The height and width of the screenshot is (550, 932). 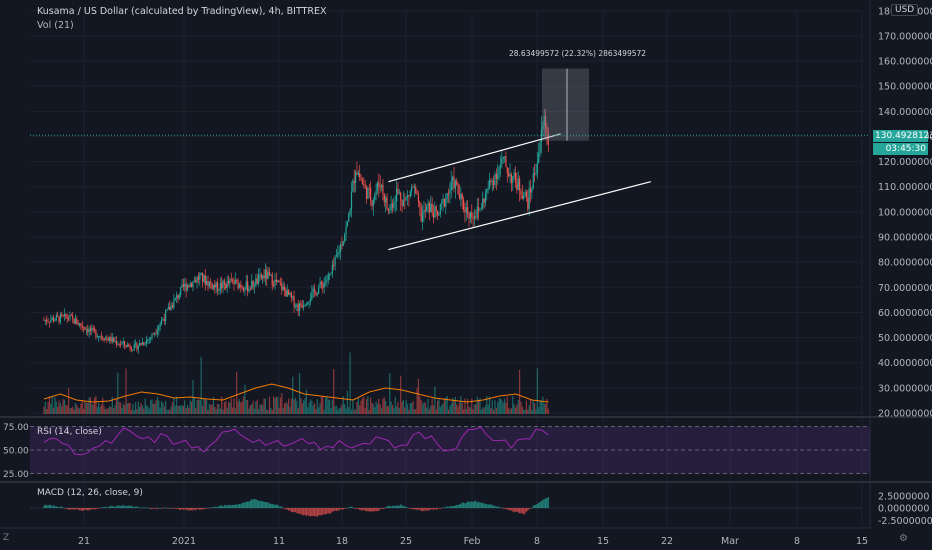 What do you see at coordinates (473, 541) in the screenshot?
I see `time-axis: 21 2021 11 18 25 Feb 8 15 22 Mar 8 15` at bounding box center [473, 541].